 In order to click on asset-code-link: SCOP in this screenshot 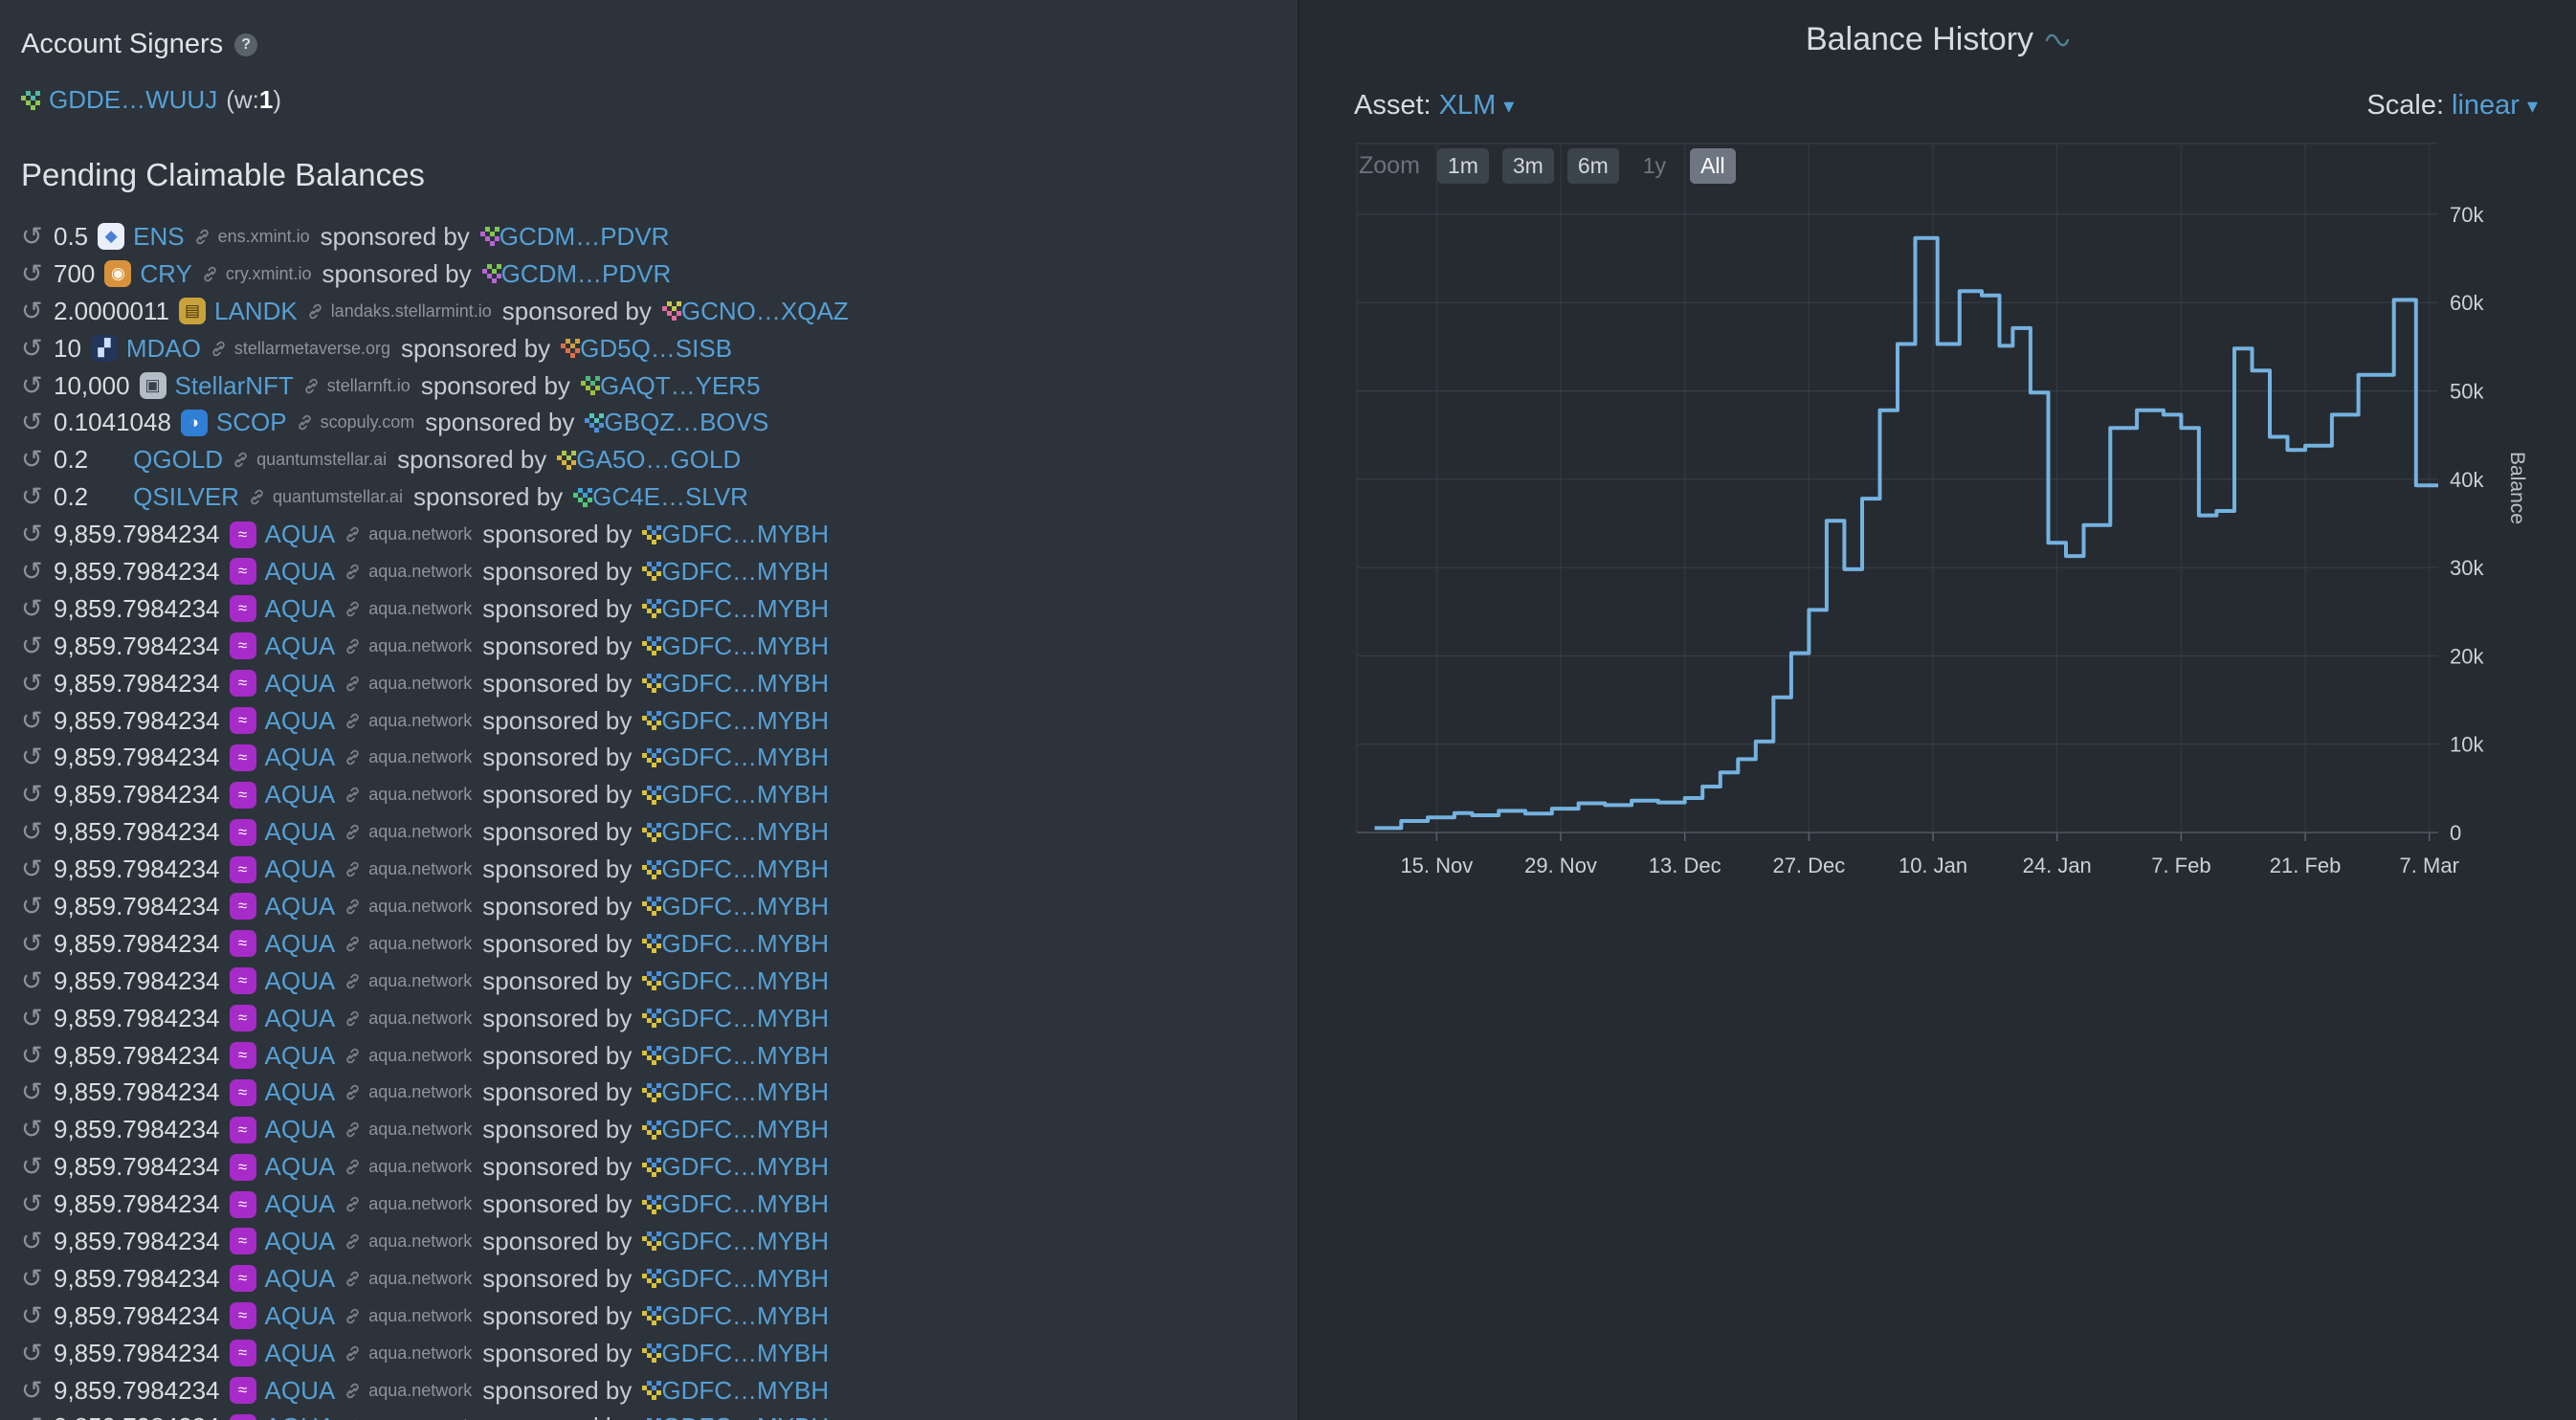, I will do `click(251, 422)`.